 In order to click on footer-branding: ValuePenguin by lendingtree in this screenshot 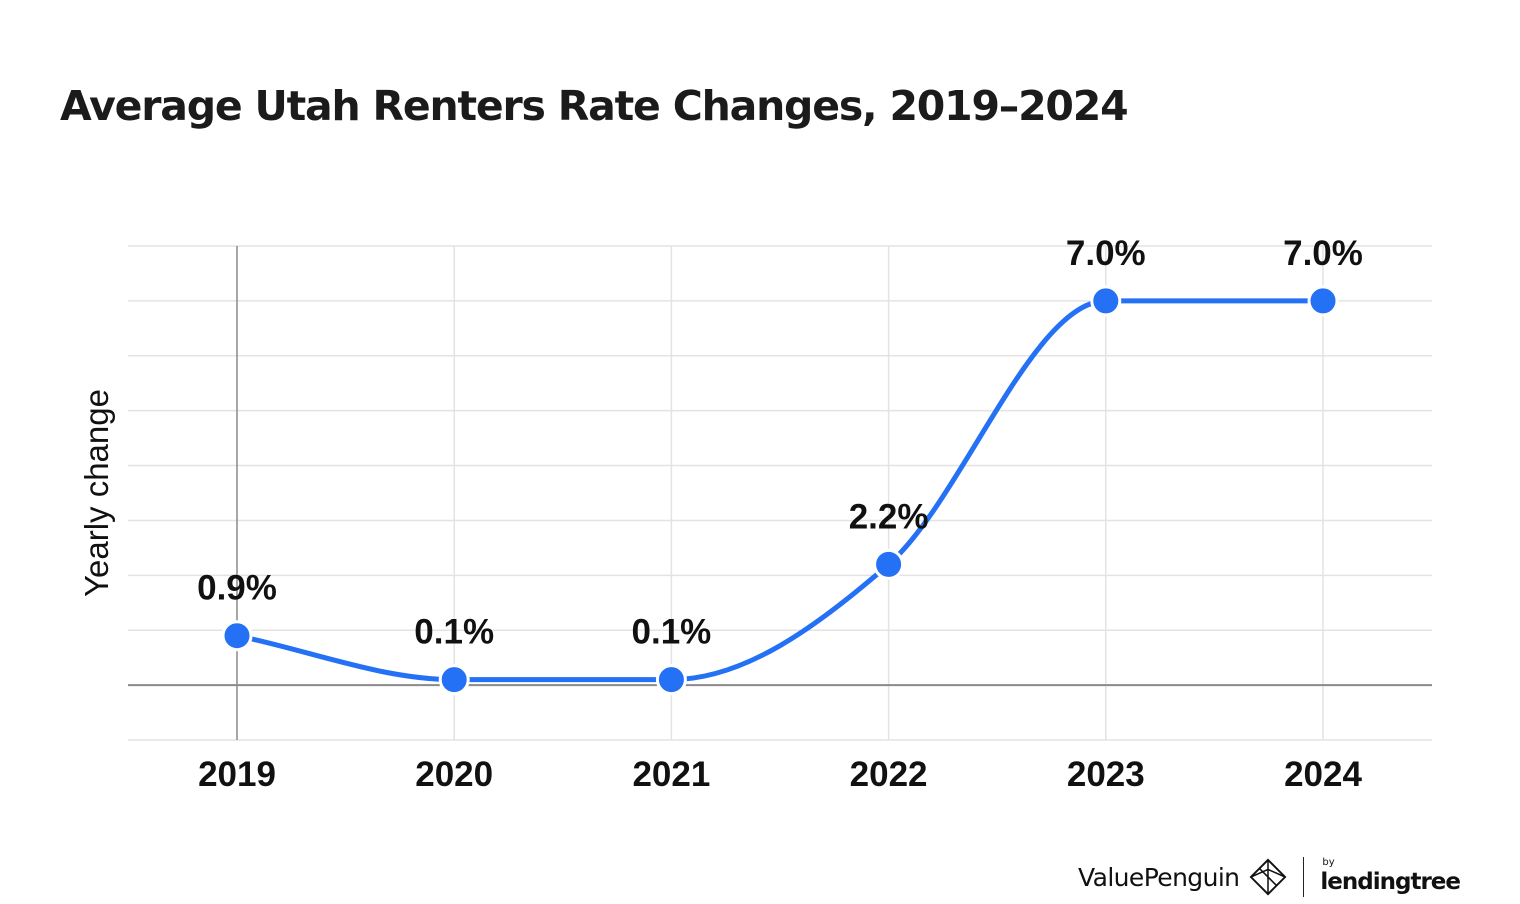, I will do `click(1269, 877)`.